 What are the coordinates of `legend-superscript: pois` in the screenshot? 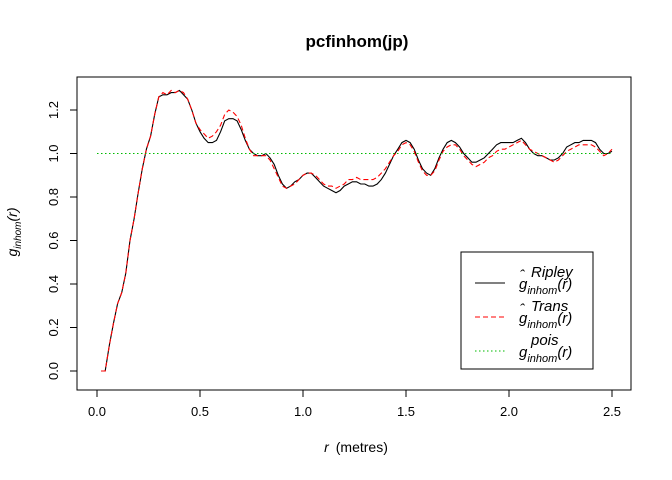 It's located at (544, 340).